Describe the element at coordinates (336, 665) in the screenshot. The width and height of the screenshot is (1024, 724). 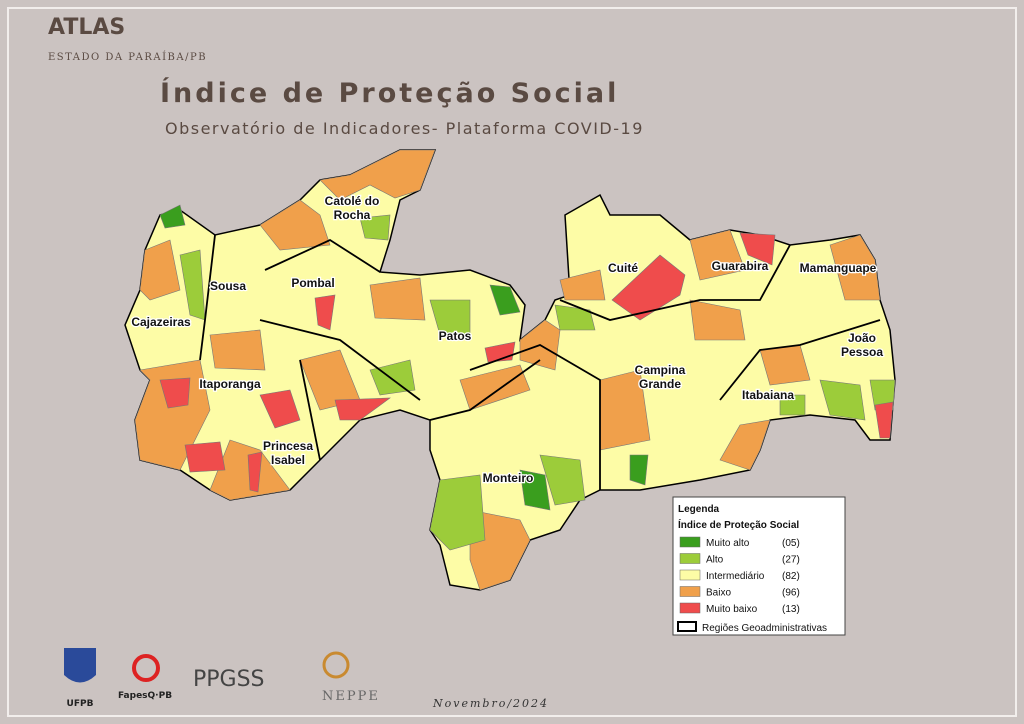
I see `neppe-emblem` at that location.